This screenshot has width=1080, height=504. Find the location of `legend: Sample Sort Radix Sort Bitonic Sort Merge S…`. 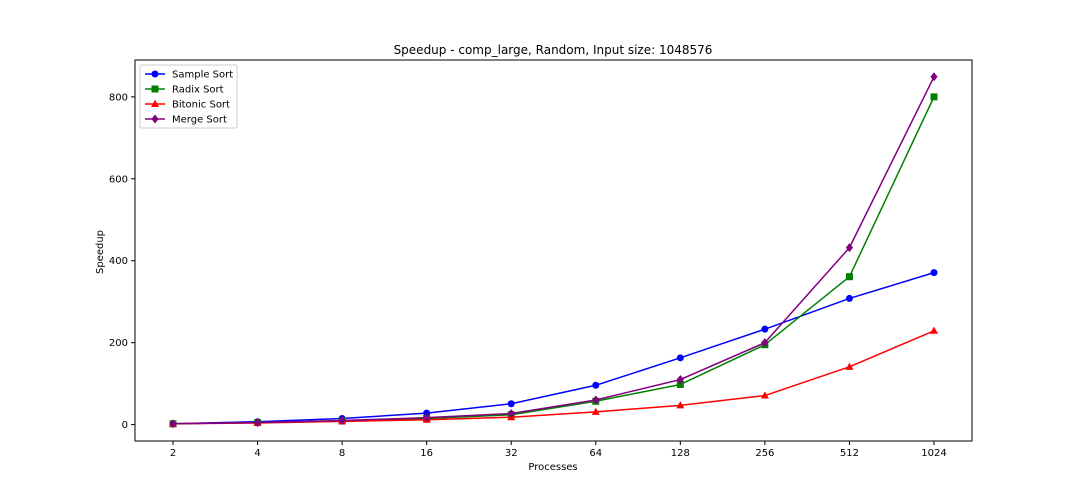

legend: Sample Sort Radix Sort Bitonic Sort Merge S… is located at coordinates (188, 96).